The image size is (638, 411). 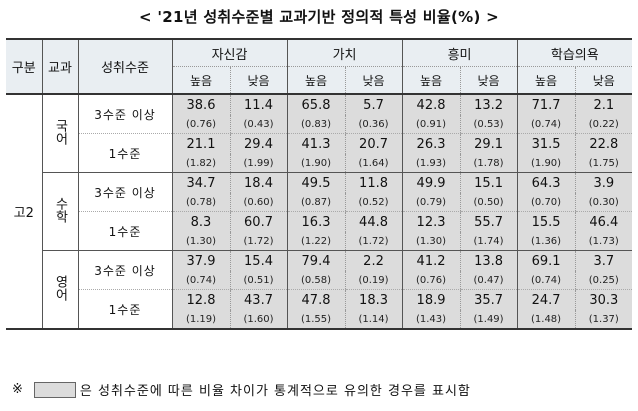 What do you see at coordinates (431, 202) in the screenshot?
I see `standard-error-cell: (0.79)` at bounding box center [431, 202].